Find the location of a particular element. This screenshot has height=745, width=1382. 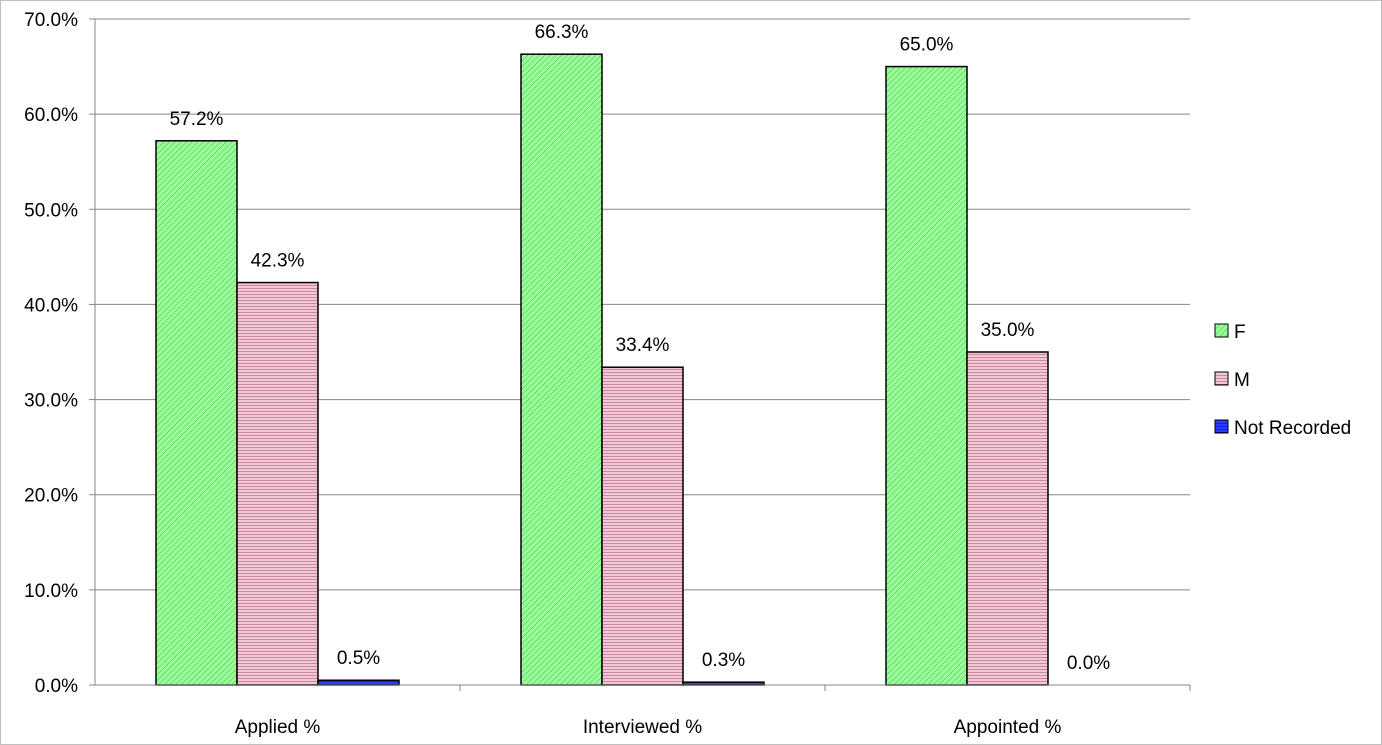

x-tick-label: Applied % is located at coordinates (278, 727).